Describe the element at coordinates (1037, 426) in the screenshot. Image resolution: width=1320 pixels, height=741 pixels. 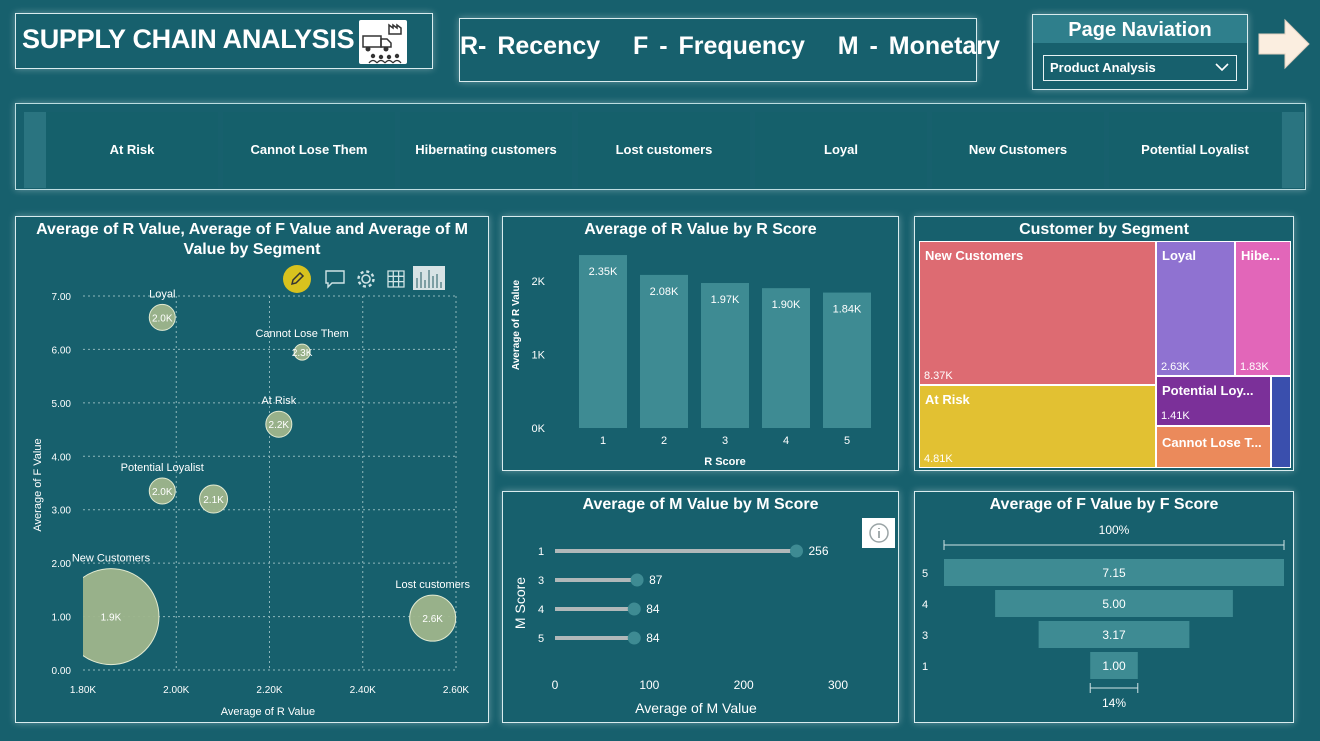
I see `treemap-cell-at-risk: At Risk 4.81K` at that location.